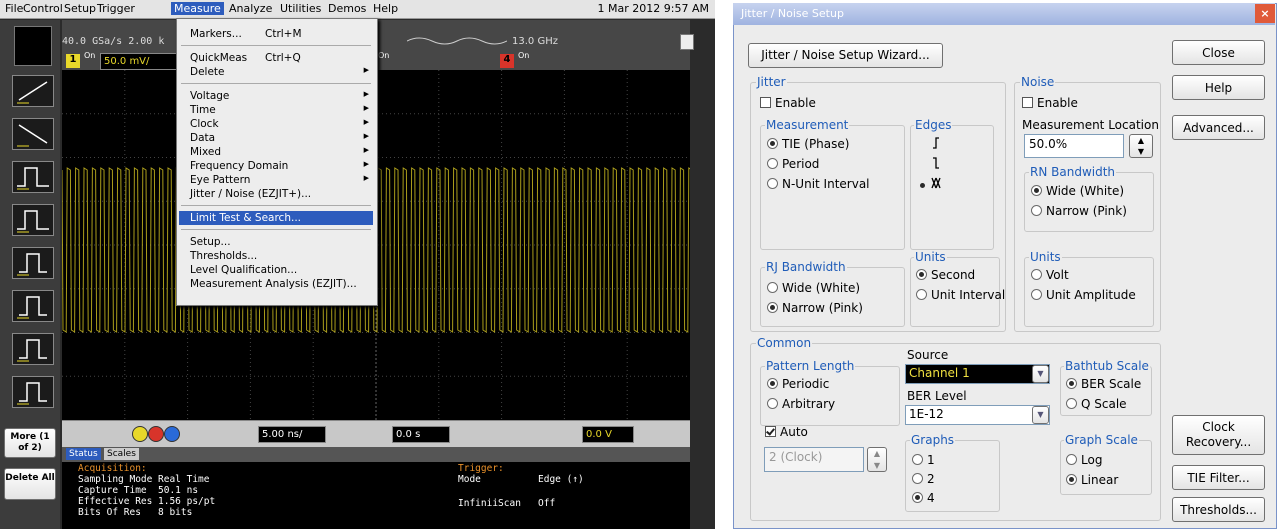  Describe the element at coordinates (276, 96) in the screenshot. I see `menu-row: Voltage ▶` at that location.